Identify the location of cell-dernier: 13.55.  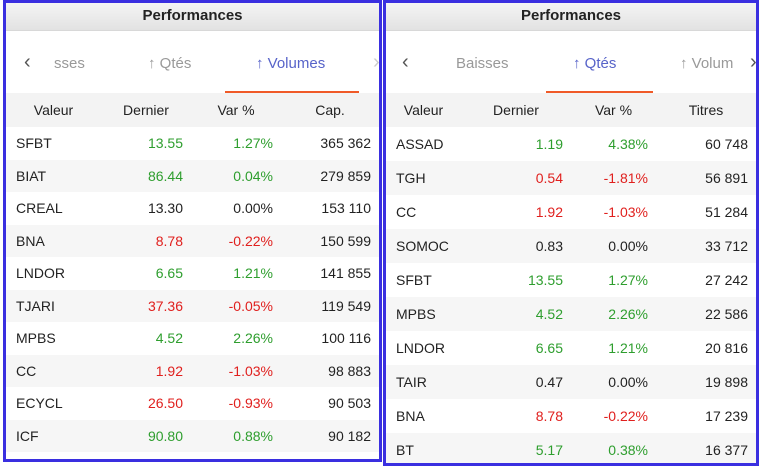
(165, 143).